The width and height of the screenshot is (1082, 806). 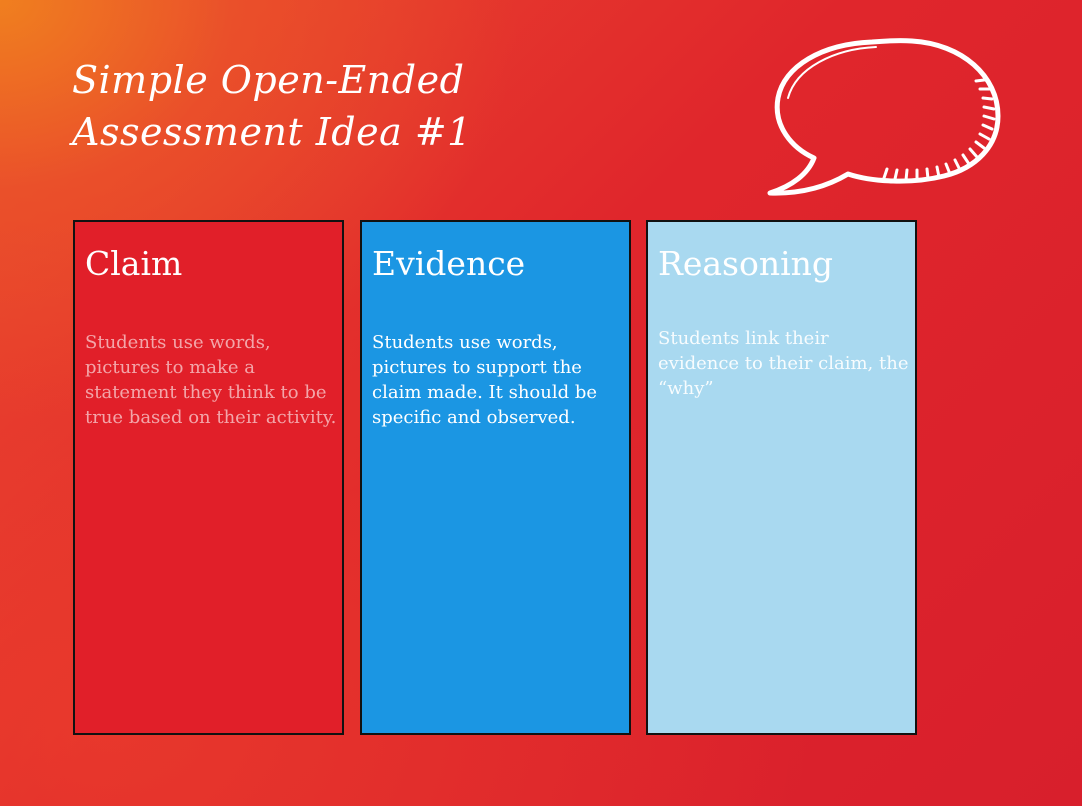 What do you see at coordinates (449, 263) in the screenshot?
I see `evidence-heading: Evidence` at bounding box center [449, 263].